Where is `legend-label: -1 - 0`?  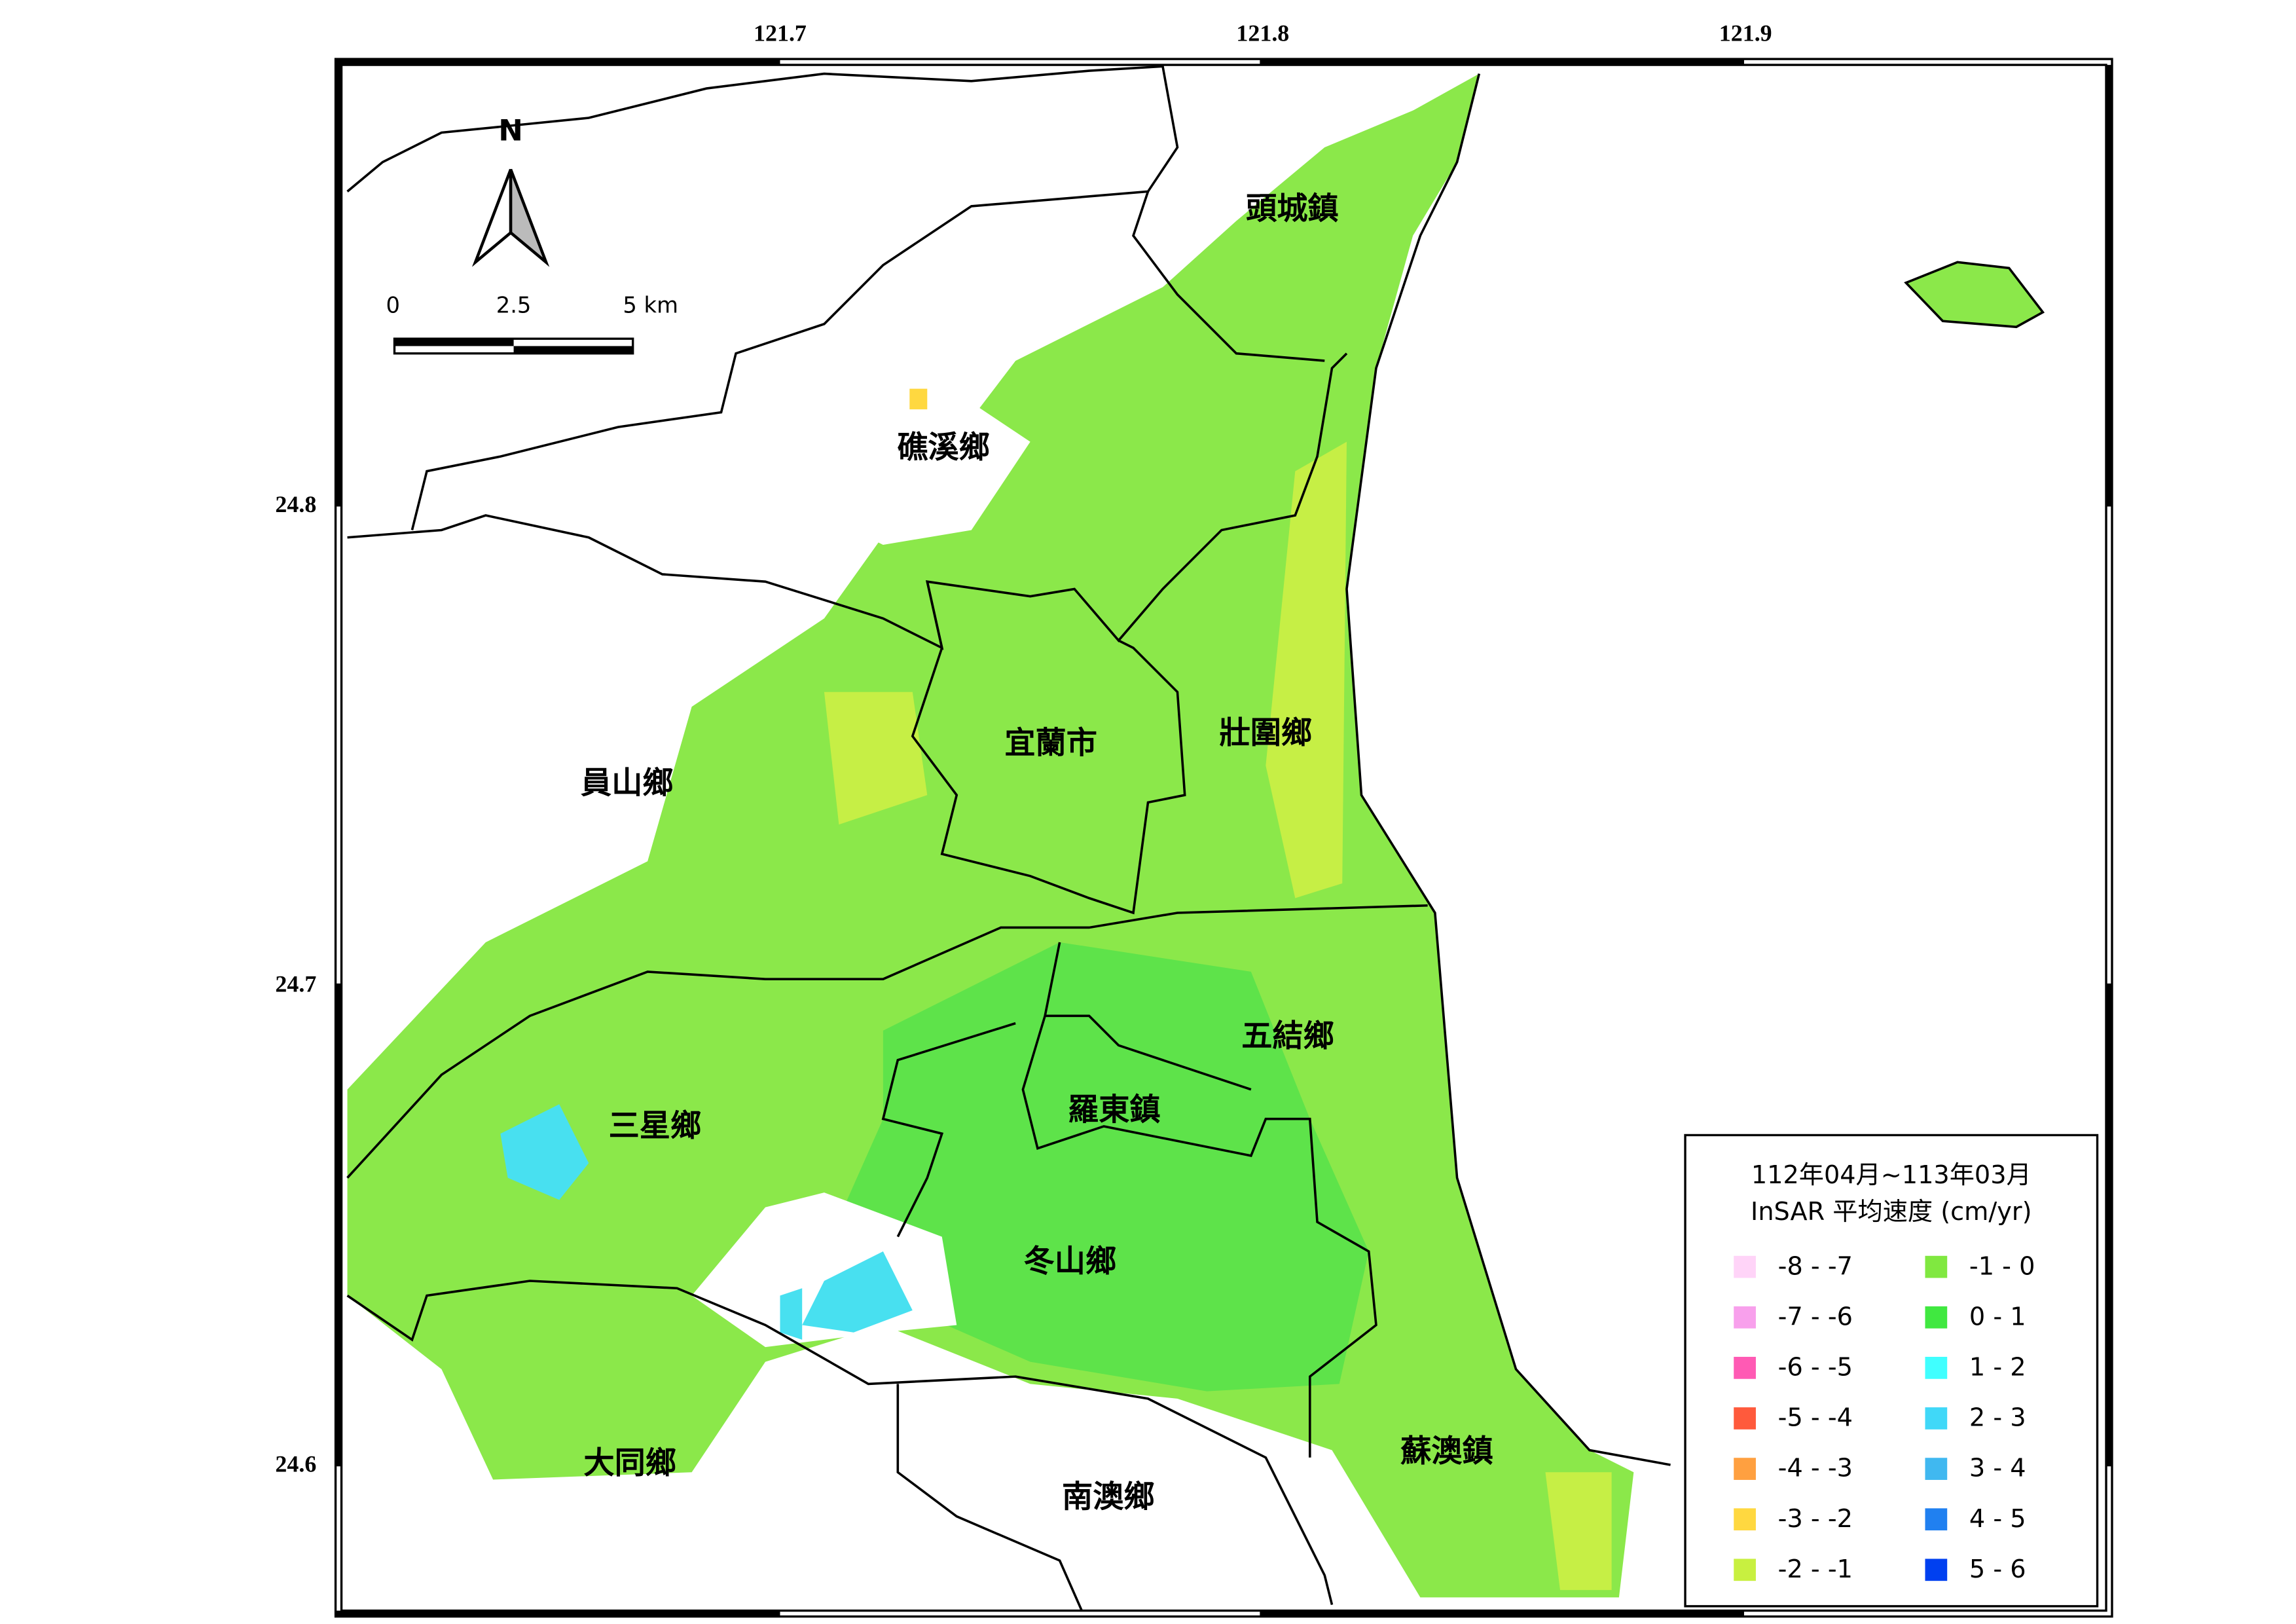 legend-label: -1 - 0 is located at coordinates (2002, 1266).